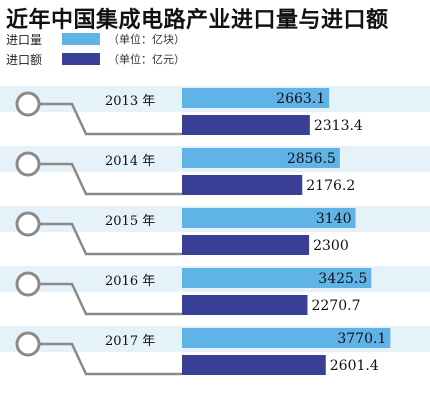 This screenshot has width=430, height=410. Describe the element at coordinates (130, 341) in the screenshot. I see `category-label: 2017 年` at that location.